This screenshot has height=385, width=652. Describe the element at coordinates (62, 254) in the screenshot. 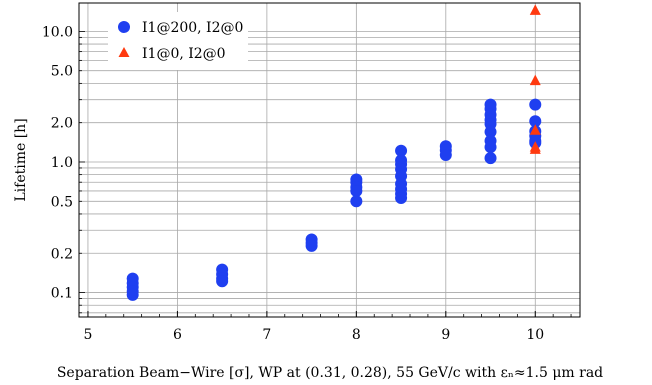

I see `y-tick-label: 0.2` at that location.